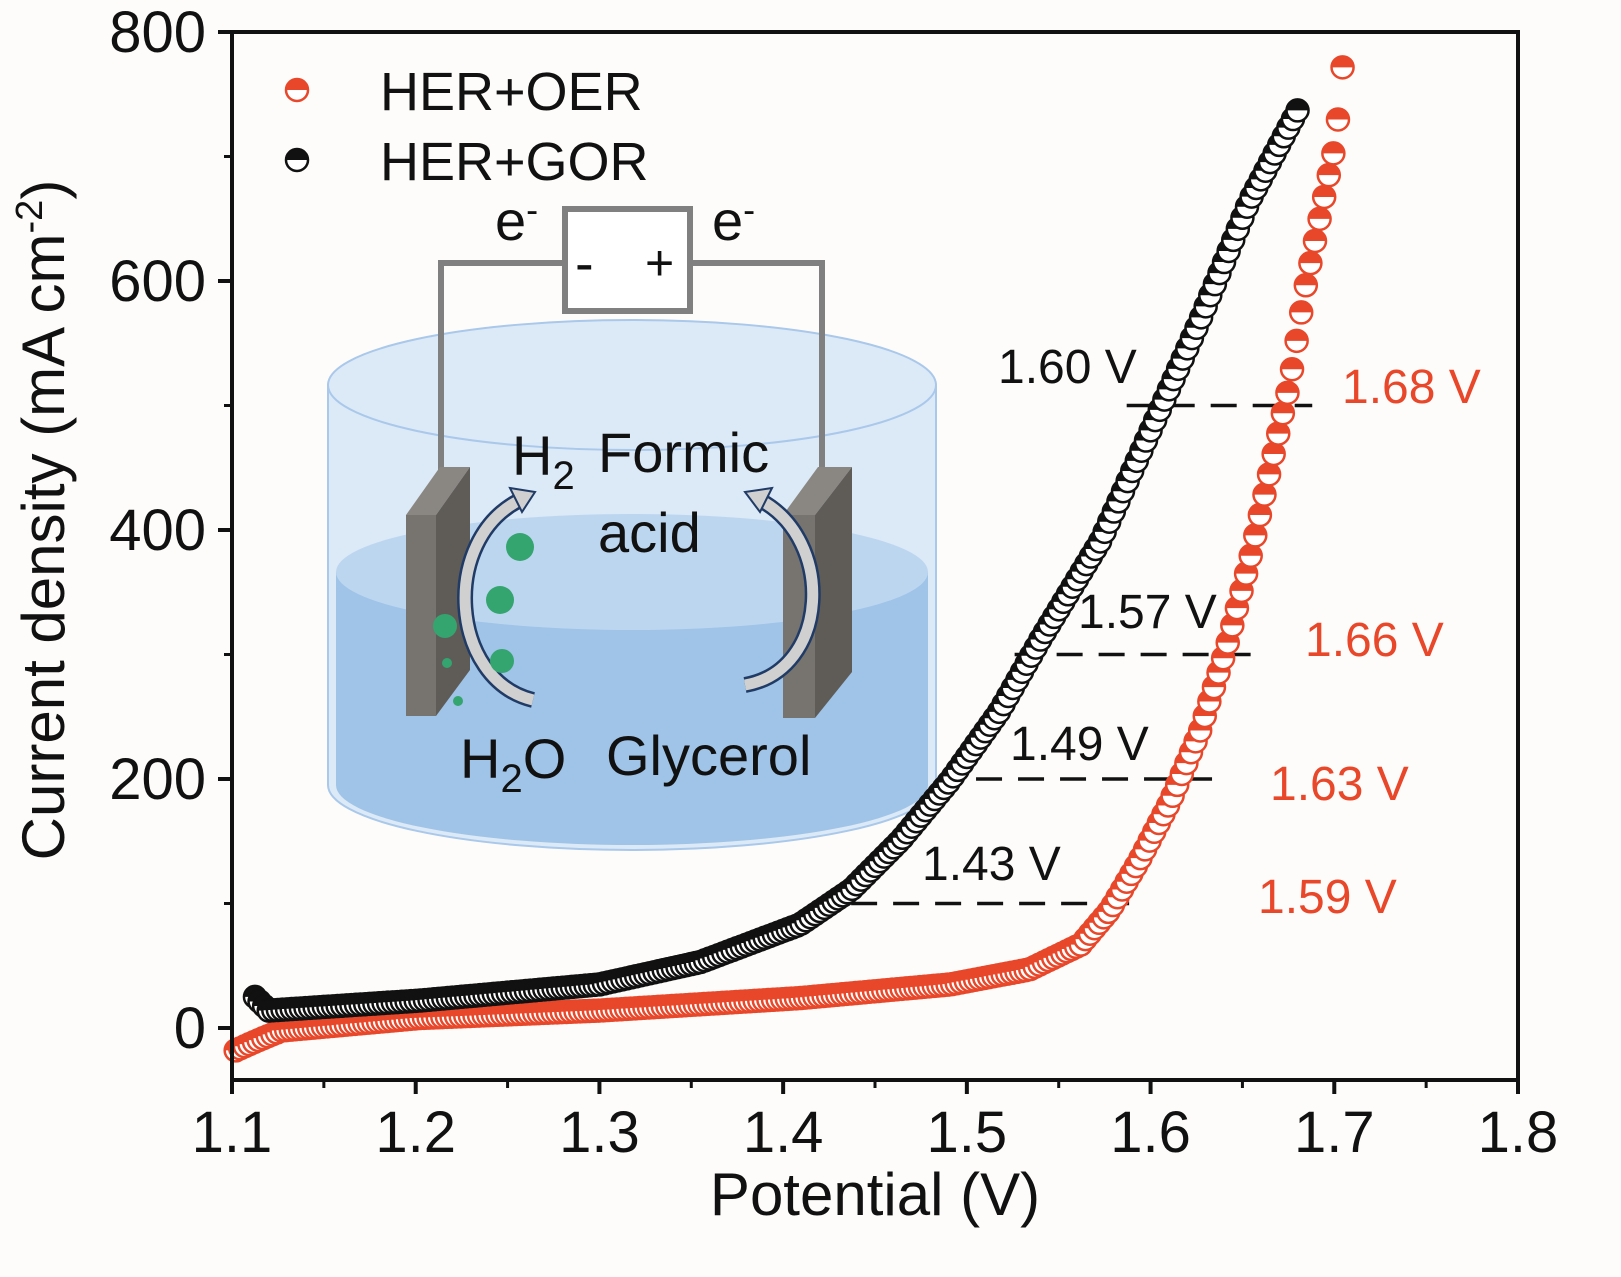  What do you see at coordinates (782, 589) in the screenshot?
I see `anode-cycle-arrow-icon` at bounding box center [782, 589].